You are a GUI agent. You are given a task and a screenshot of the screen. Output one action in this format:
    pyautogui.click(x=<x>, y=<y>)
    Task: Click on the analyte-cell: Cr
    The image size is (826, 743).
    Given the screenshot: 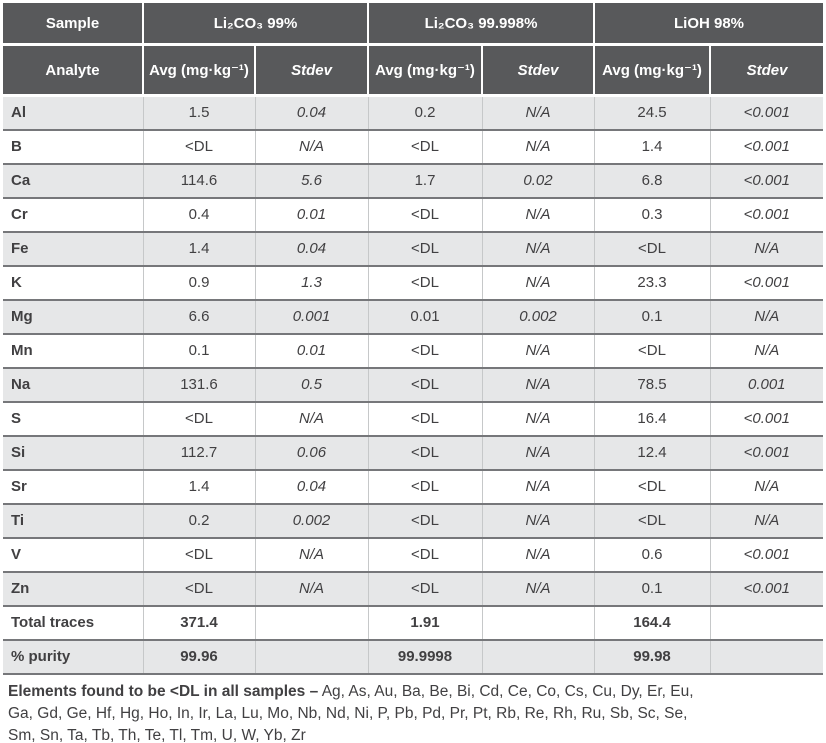 What is the action you would take?
    pyautogui.click(x=73, y=214)
    